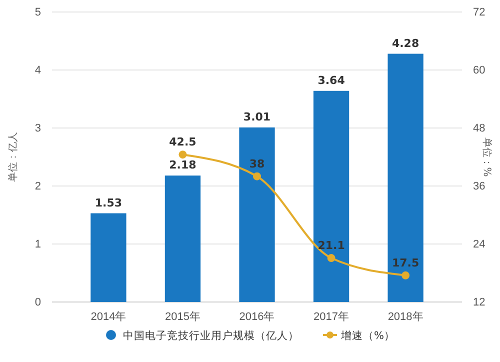 This screenshot has height=362, width=500. Describe the element at coordinates (367, 335) in the screenshot. I see `legend-label: 增速（%）` at that location.